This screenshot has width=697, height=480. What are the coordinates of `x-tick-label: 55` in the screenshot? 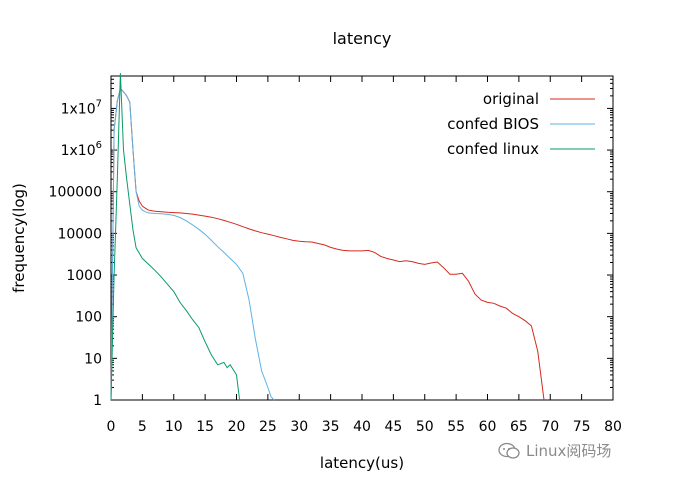 It's located at (456, 427).